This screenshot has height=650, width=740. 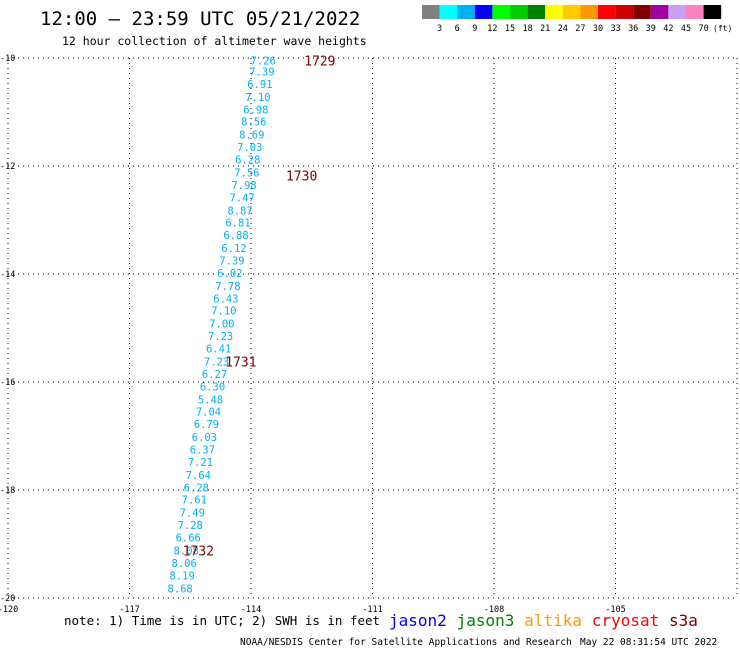 What do you see at coordinates (259, 85) in the screenshot?
I see `swh-point-label: 6.91` at bounding box center [259, 85].